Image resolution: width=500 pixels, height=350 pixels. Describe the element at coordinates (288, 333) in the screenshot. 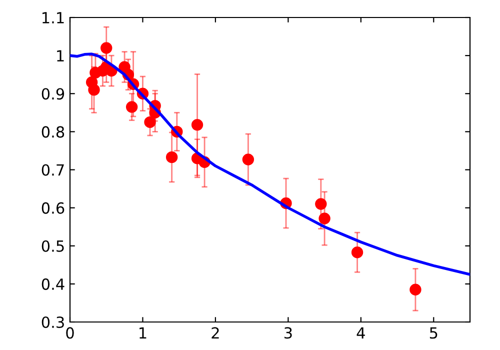

I see `x-tick-label: 3` at that location.